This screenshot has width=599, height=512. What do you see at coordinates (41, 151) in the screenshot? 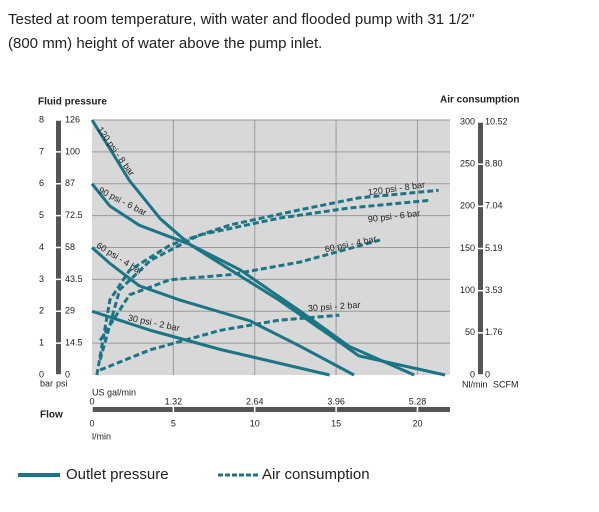
I see `y-tick-label: 7` at bounding box center [41, 151].